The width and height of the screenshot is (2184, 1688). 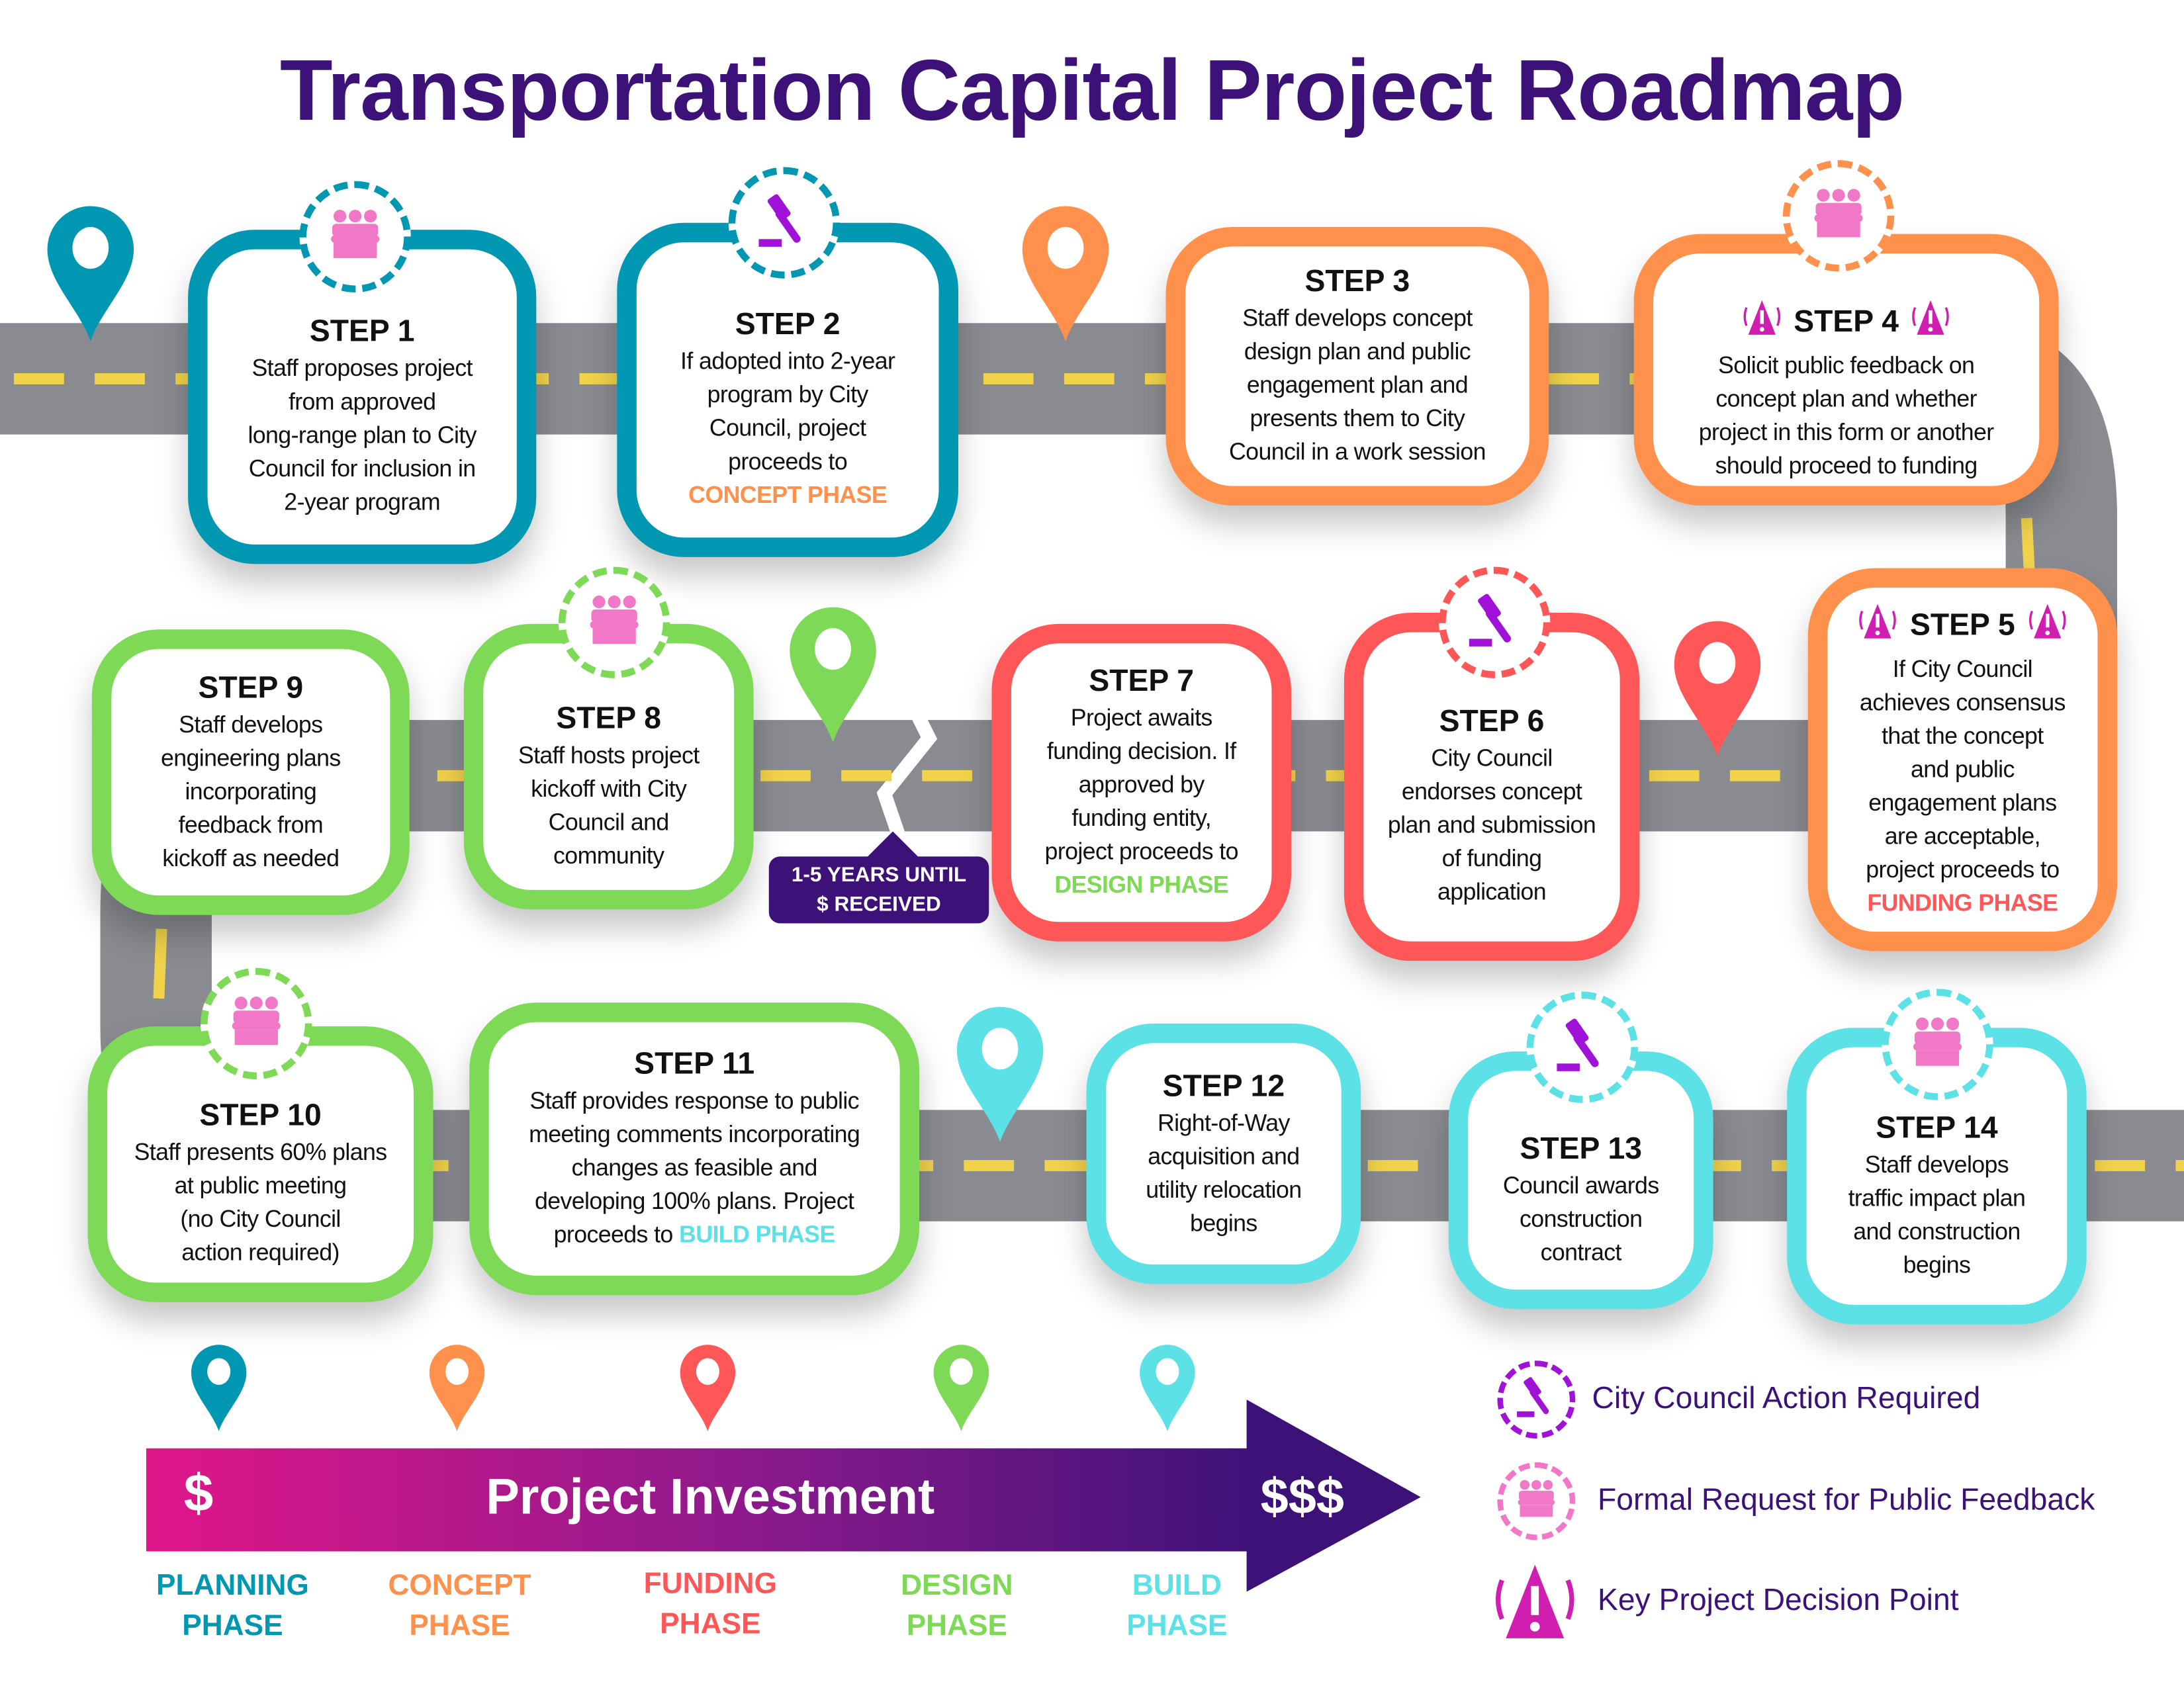 What do you see at coordinates (1223, 1084) in the screenshot?
I see `step-label: STEP 12` at bounding box center [1223, 1084].